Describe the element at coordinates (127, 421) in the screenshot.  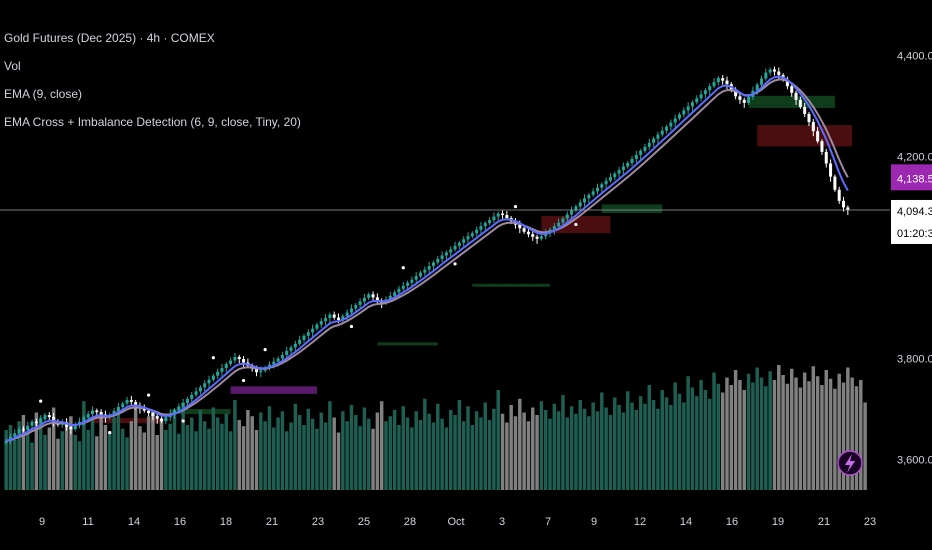
I see `fvg-bear-zone` at that location.